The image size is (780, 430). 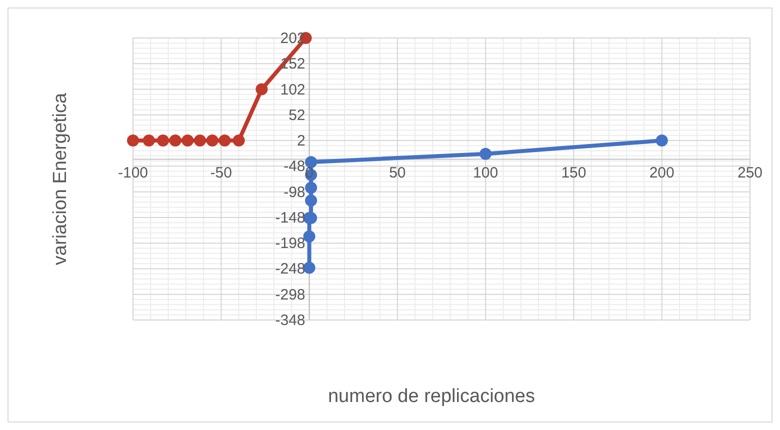 What do you see at coordinates (133, 173) in the screenshot?
I see `x-tick-label: -100` at bounding box center [133, 173].